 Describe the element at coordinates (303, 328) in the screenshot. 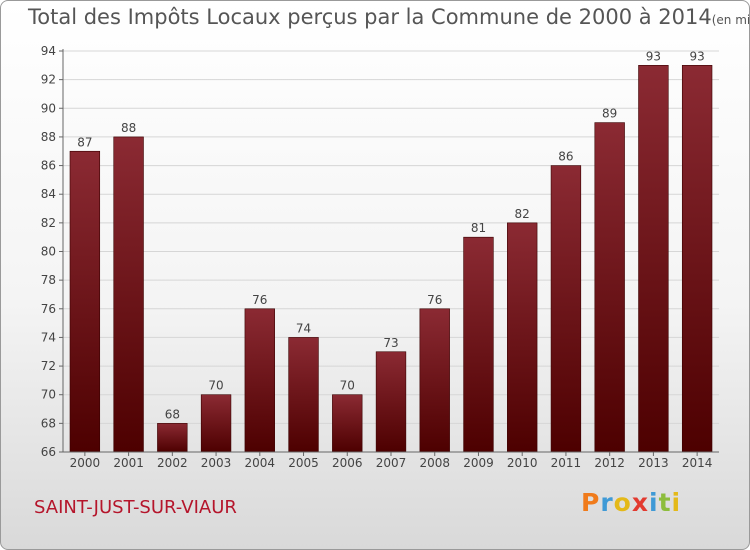

I see `bar-value-label: 74` at that location.